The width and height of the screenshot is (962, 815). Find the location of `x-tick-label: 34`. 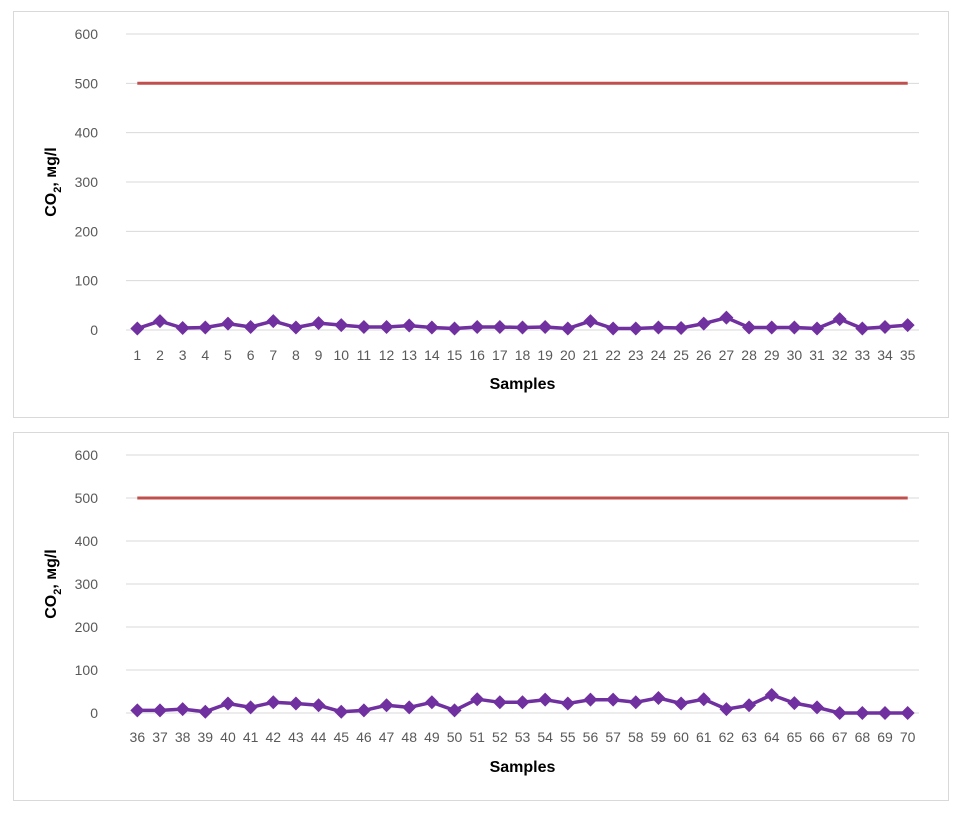

x-tick-label: 34 is located at coordinates (885, 355).